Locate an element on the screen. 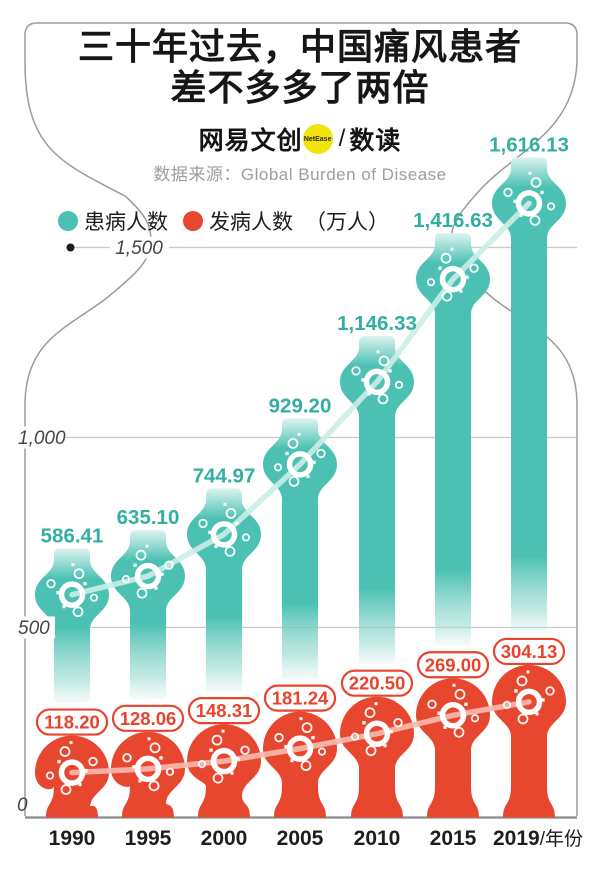  frame-top-border is located at coordinates (301, 42).